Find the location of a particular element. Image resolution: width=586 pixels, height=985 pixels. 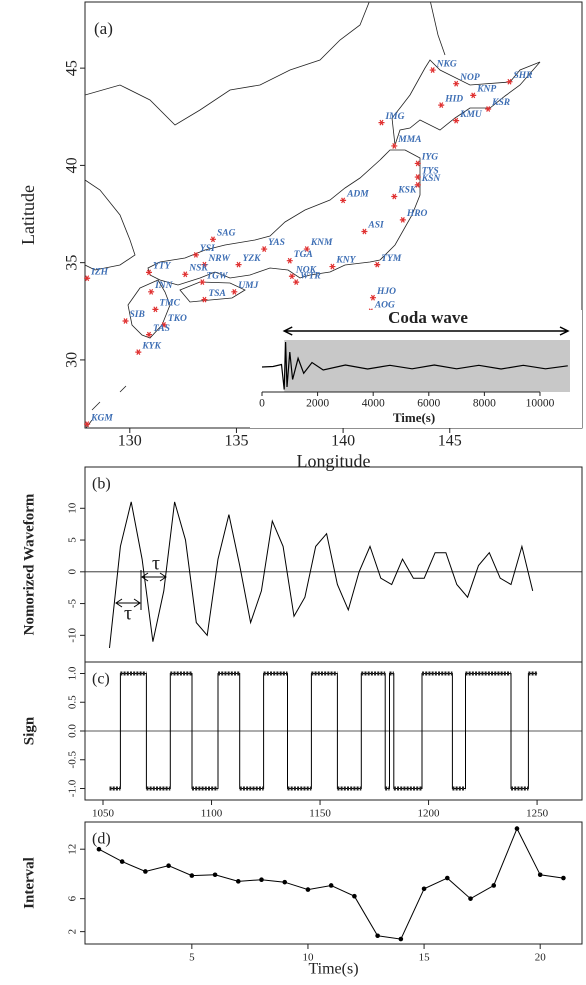

panel-d-frame is located at coordinates (333, 883).